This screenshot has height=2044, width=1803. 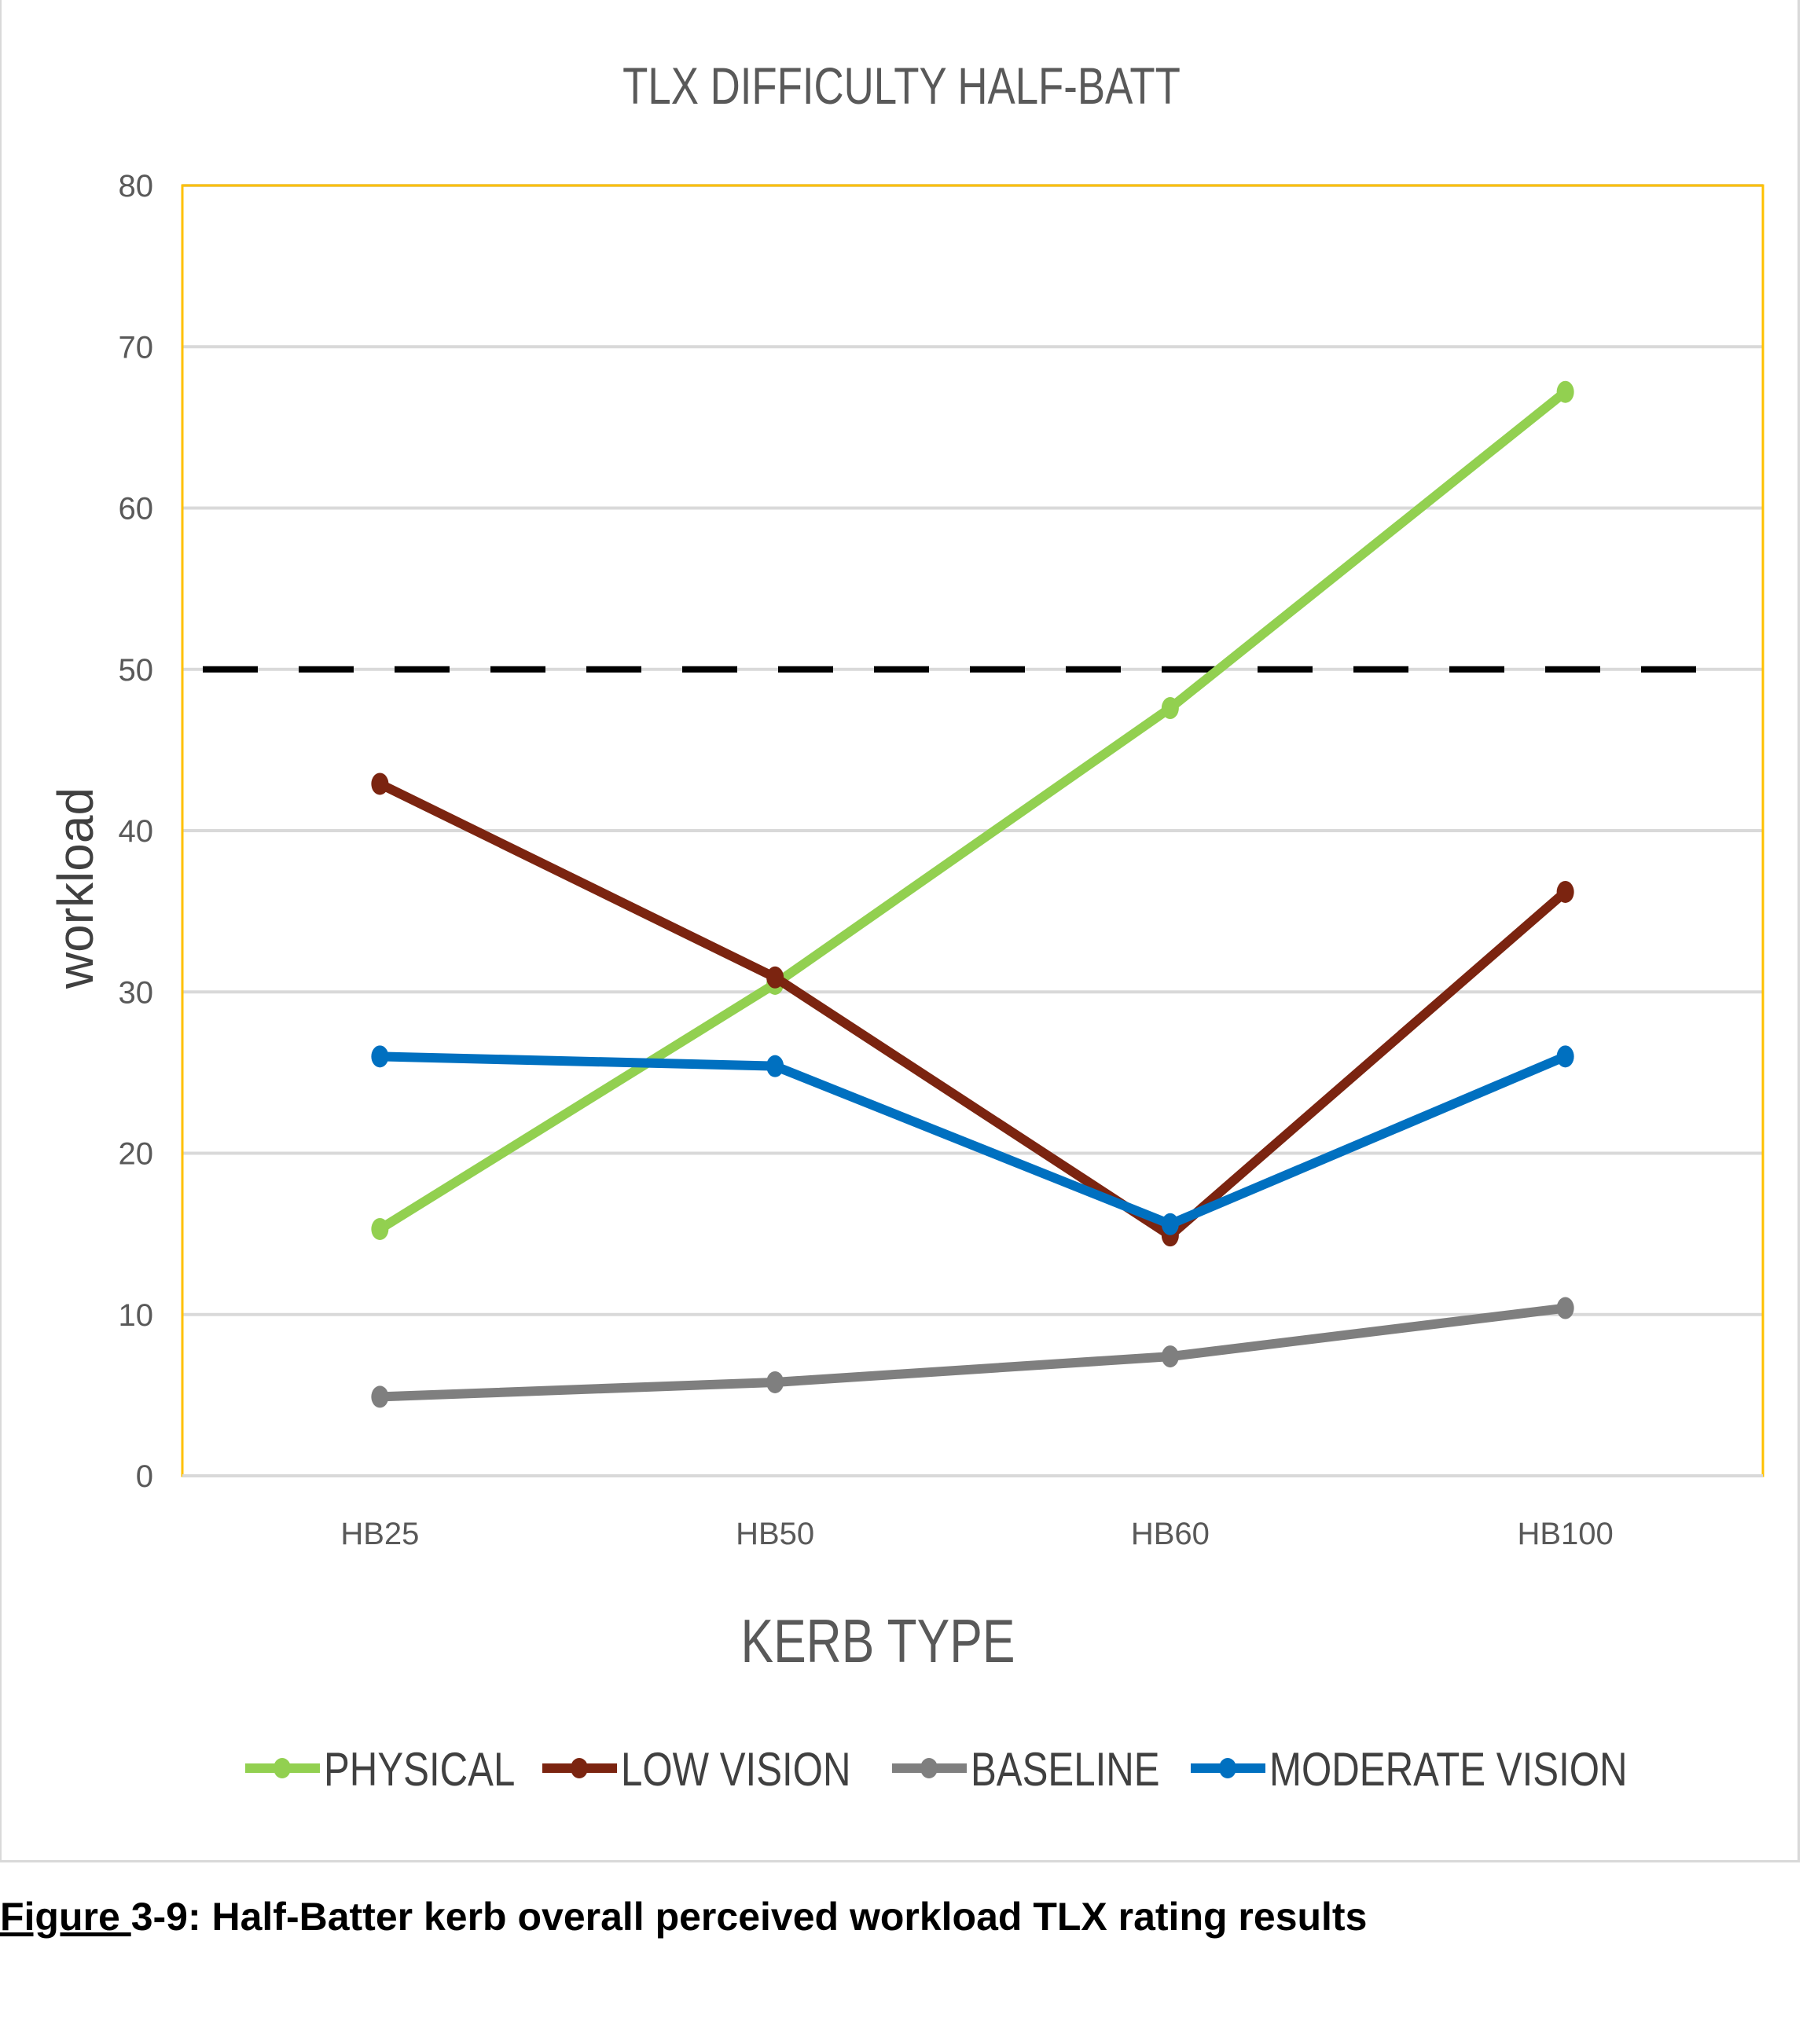 I want to click on y-tick-label: 50, so click(x=136, y=670).